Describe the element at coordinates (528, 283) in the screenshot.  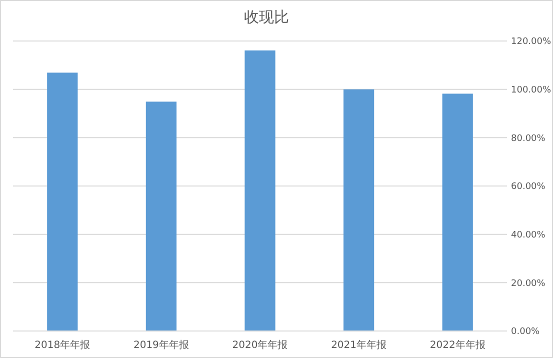
I see `y-tick-label: 20.00%` at that location.